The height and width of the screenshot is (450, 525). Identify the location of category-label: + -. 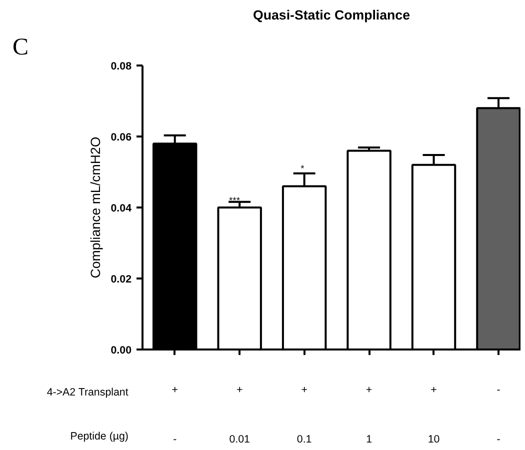
(175, 415).